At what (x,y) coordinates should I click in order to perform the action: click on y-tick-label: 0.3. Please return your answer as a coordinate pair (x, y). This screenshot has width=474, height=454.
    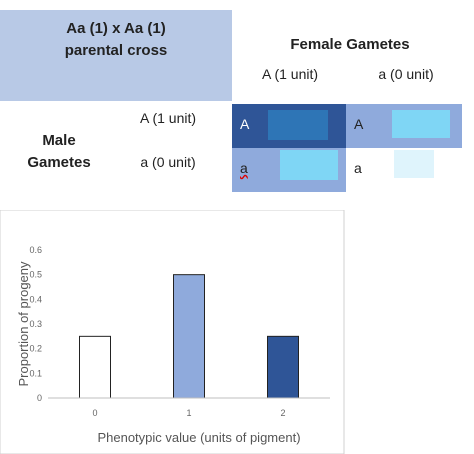
    Looking at the image, I should click on (35, 324).